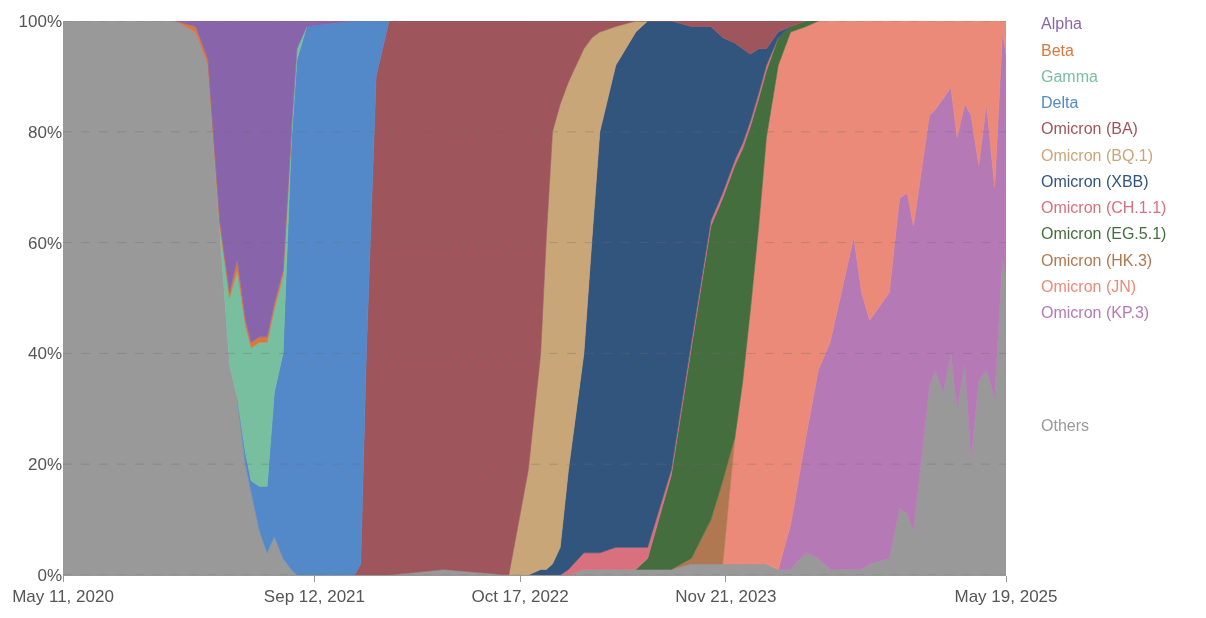  Describe the element at coordinates (1006, 597) in the screenshot. I see `x-tick-label: May 19, 2025` at that location.